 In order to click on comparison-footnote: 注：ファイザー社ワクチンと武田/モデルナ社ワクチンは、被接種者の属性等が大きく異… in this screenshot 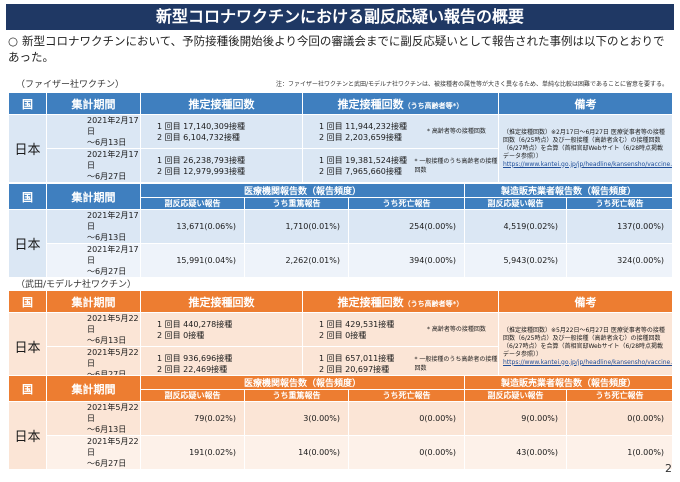, I will do `click(472, 84)`.